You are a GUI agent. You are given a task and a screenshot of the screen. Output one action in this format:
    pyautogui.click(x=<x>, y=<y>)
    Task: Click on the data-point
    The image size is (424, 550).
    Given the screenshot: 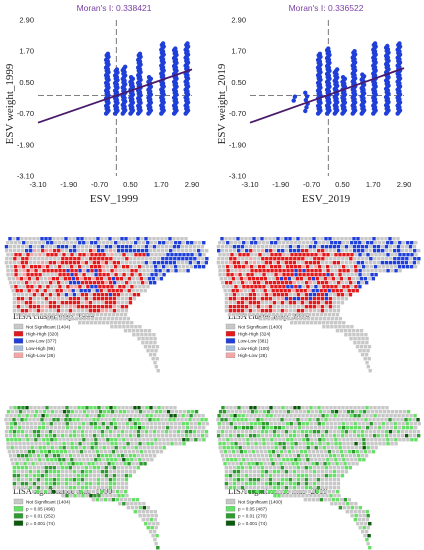 What is the action you would take?
    pyautogui.click(x=354, y=51)
    